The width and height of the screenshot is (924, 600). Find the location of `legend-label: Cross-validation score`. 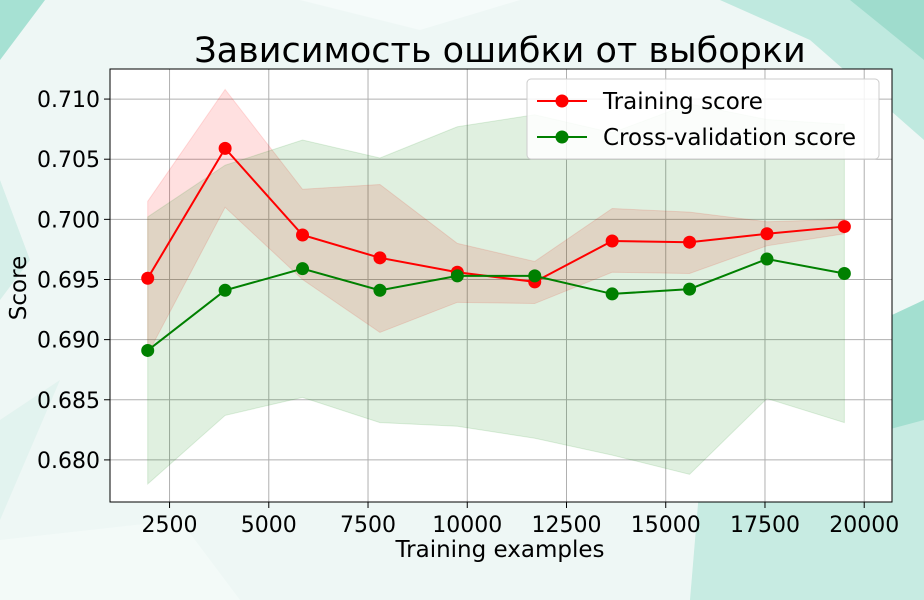

legend-label: Cross-validation score is located at coordinates (729, 138).